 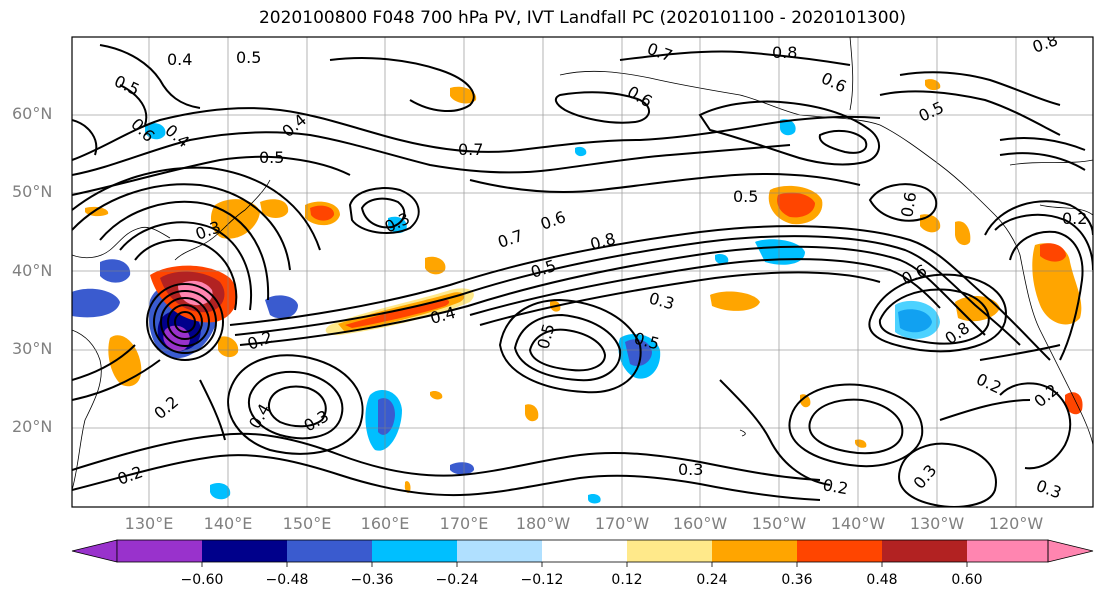 What do you see at coordinates (287, 580) in the screenshot?
I see `colorbar-tick-label: −0.48` at bounding box center [287, 580].